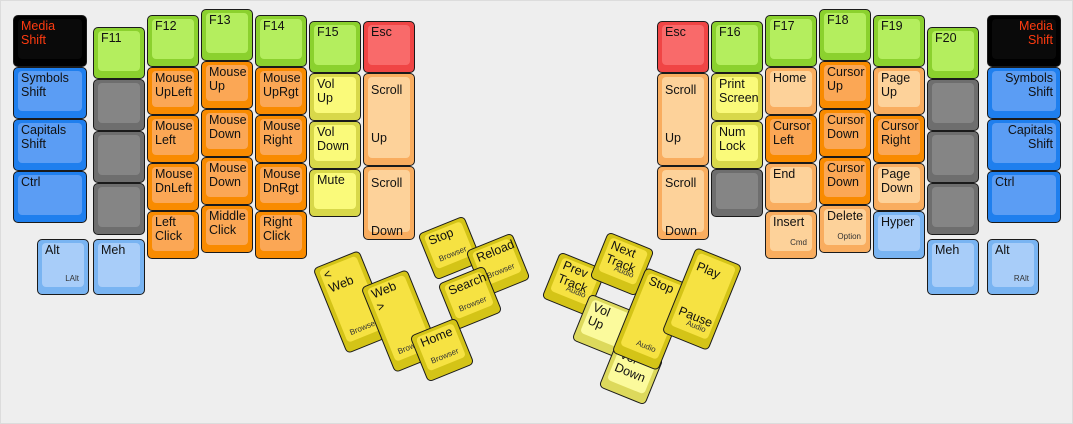  Describe the element at coordinates (737, 97) in the screenshot. I see `key-right-inner-column-print-screen: Print Screen` at that location.